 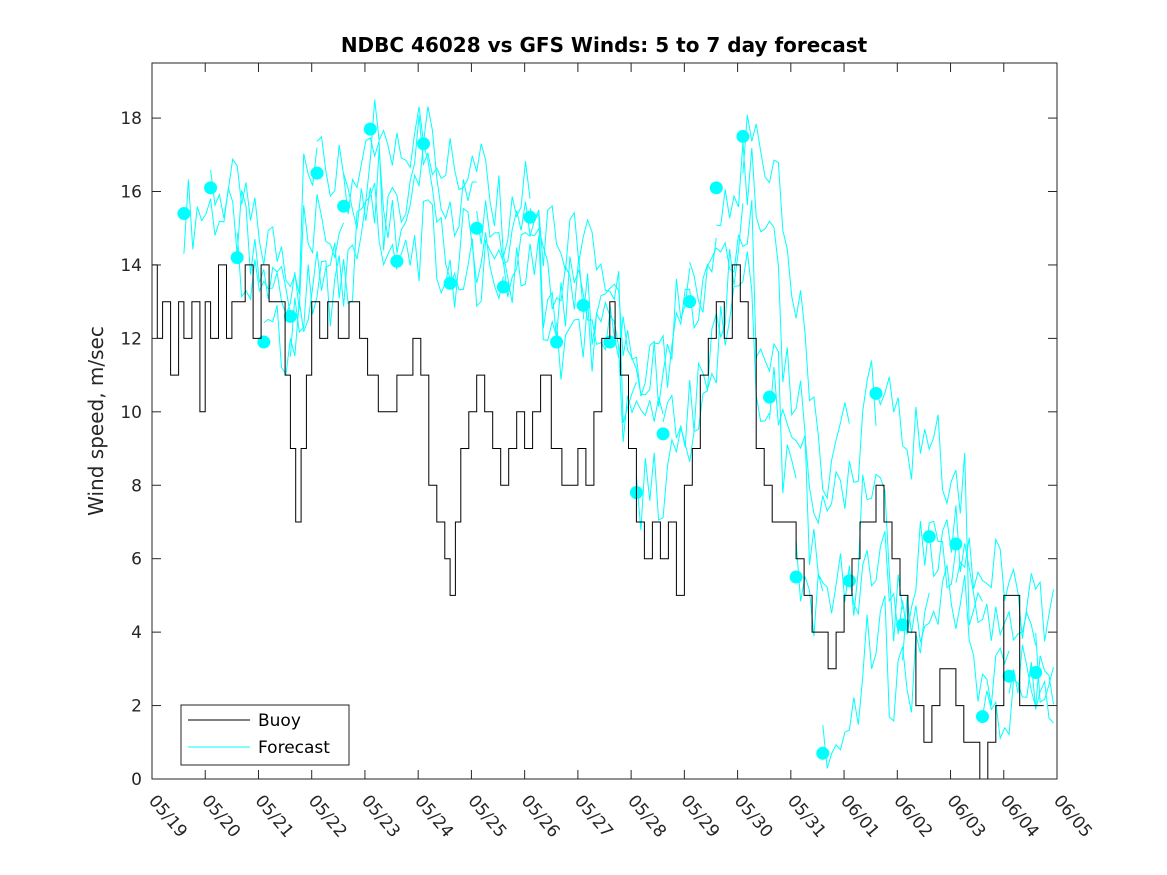 What do you see at coordinates (131, 119) in the screenshot?
I see `y-tick-label: 18` at bounding box center [131, 119].